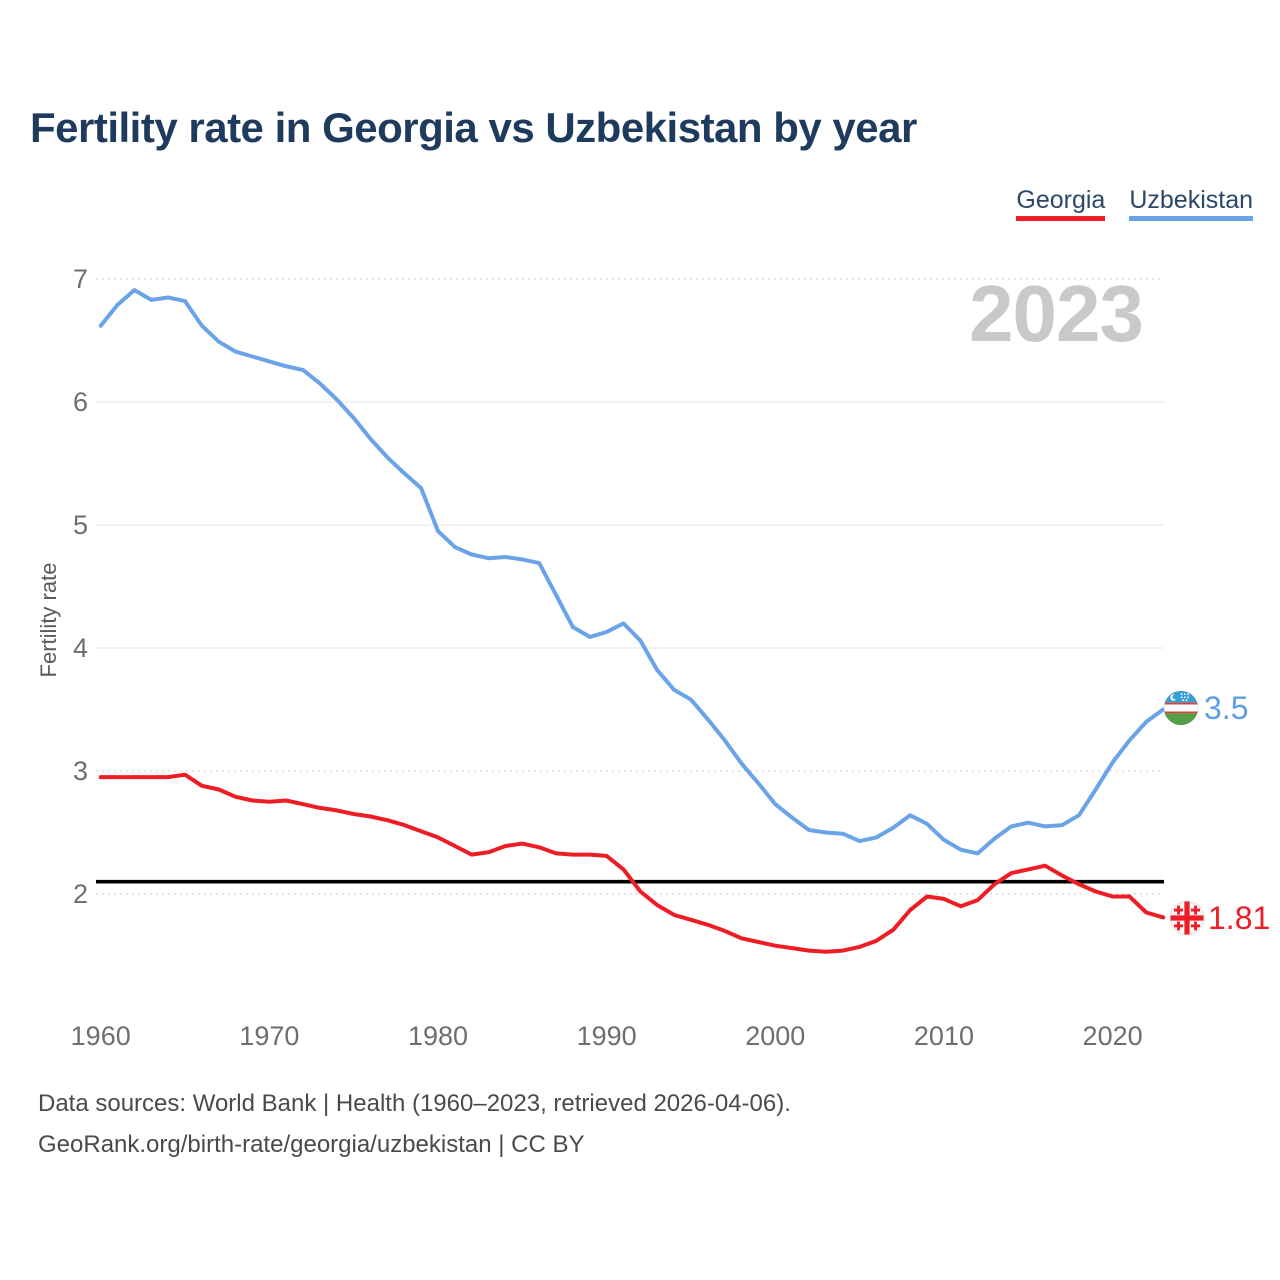 Image resolution: width=1280 pixels, height=1280 pixels. I want to click on uzbekistan-flag-icon, so click(1181, 708).